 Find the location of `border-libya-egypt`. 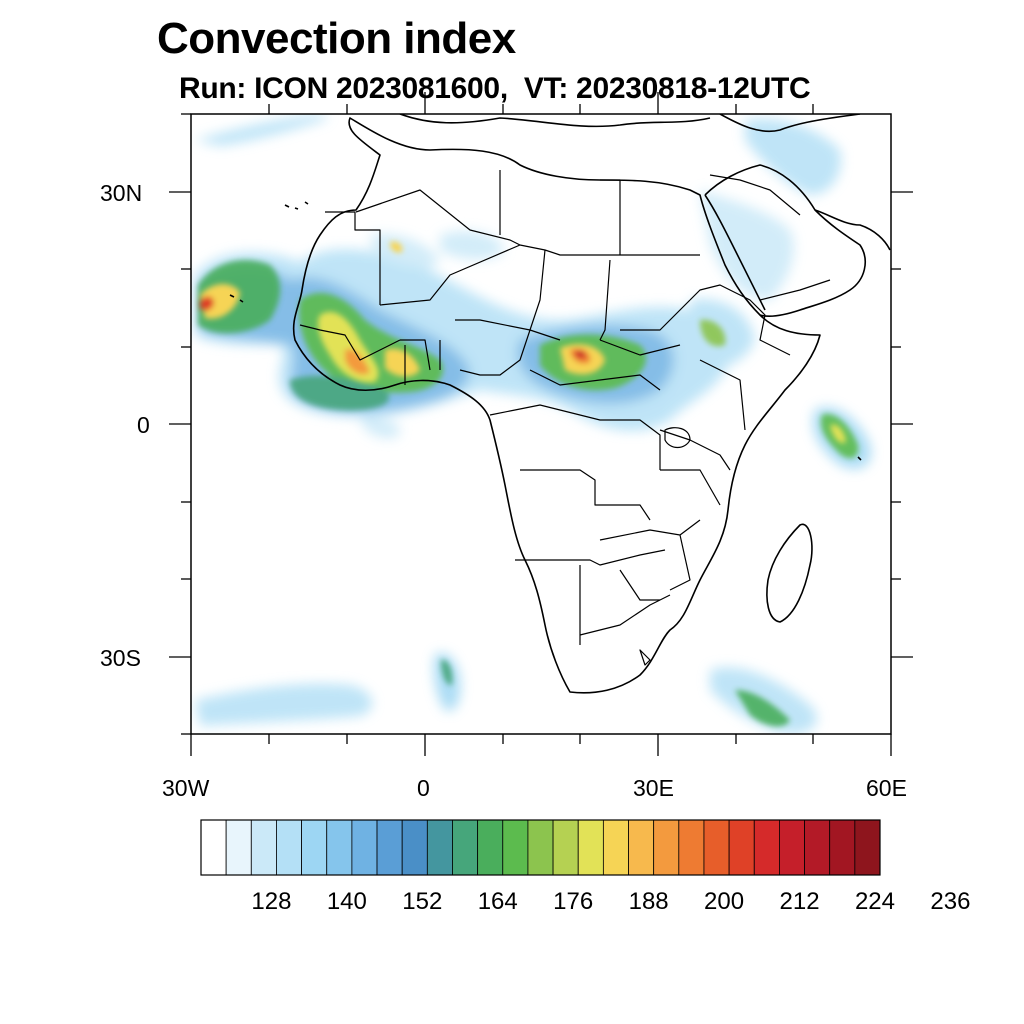

border-libya-egypt is located at coordinates (560, 212).